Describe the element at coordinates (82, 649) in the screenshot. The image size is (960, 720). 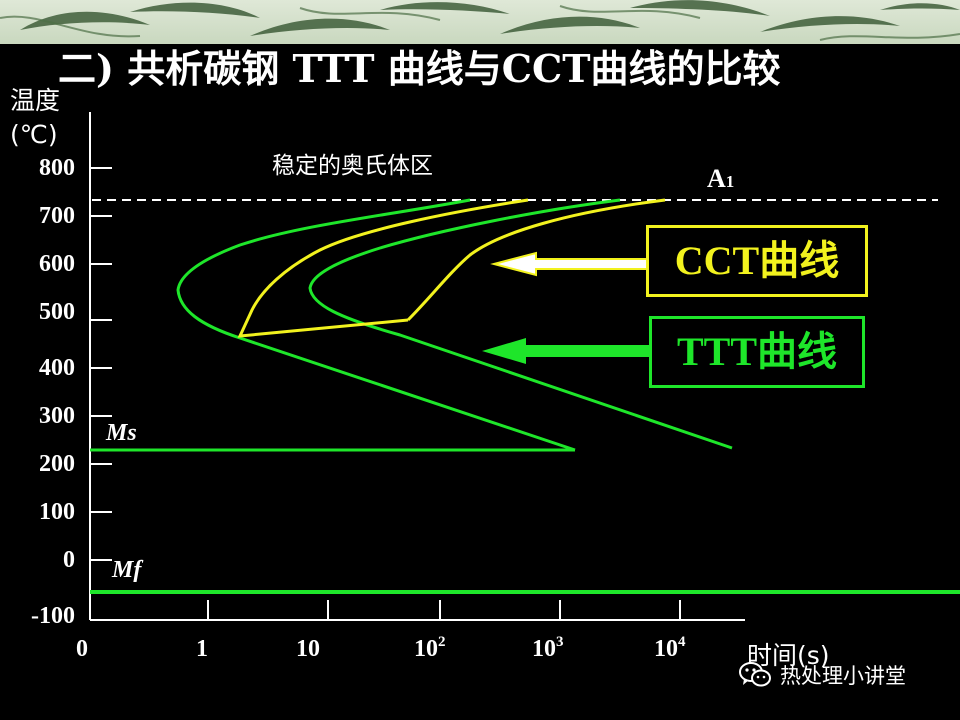
I see `x-tick-label: 0` at that location.